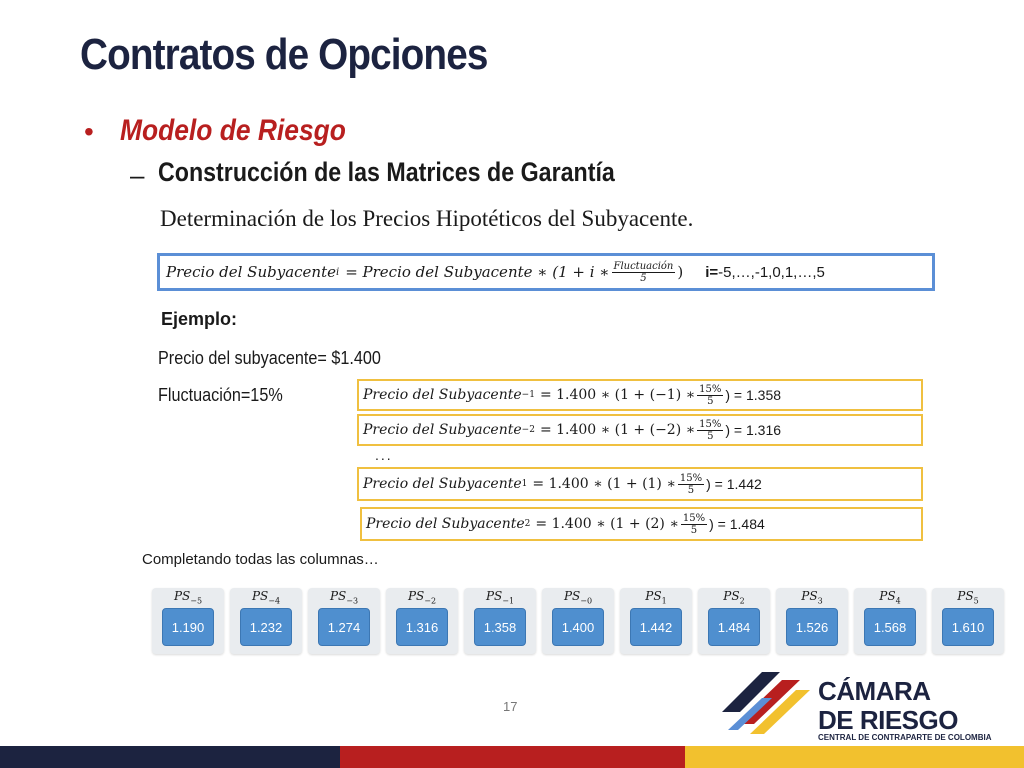 The image size is (1024, 768). Describe the element at coordinates (812, 627) in the screenshot. I see `ps-value: 1.526` at that location.